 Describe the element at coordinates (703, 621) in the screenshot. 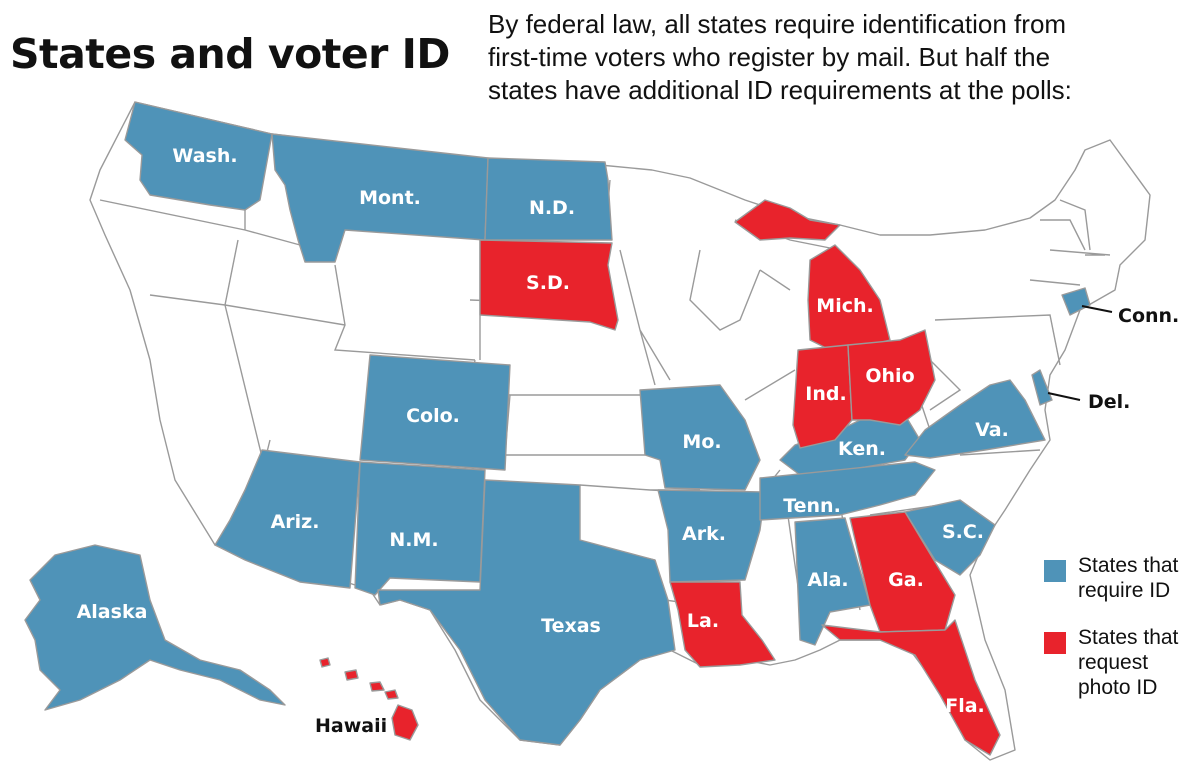

I see `label-la: La.` at that location.